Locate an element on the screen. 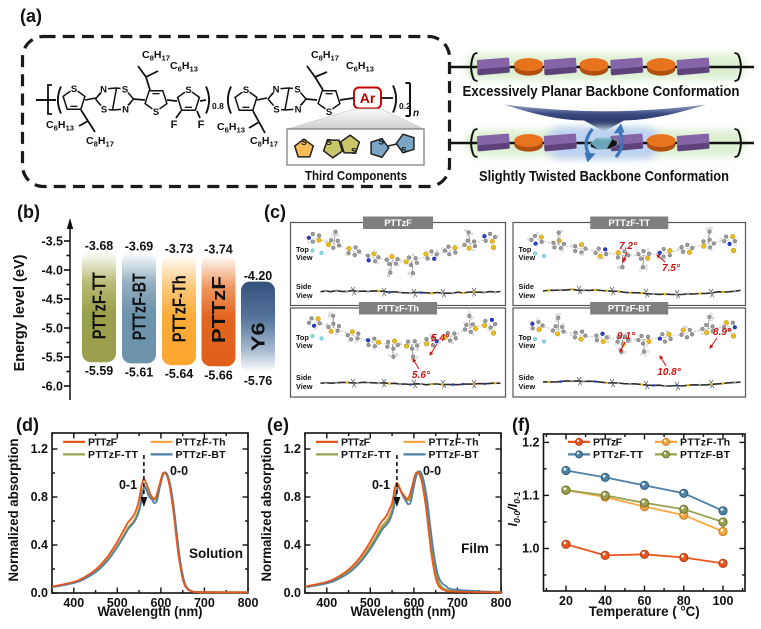  svg-text: 7.5° is located at coordinates (671, 268).